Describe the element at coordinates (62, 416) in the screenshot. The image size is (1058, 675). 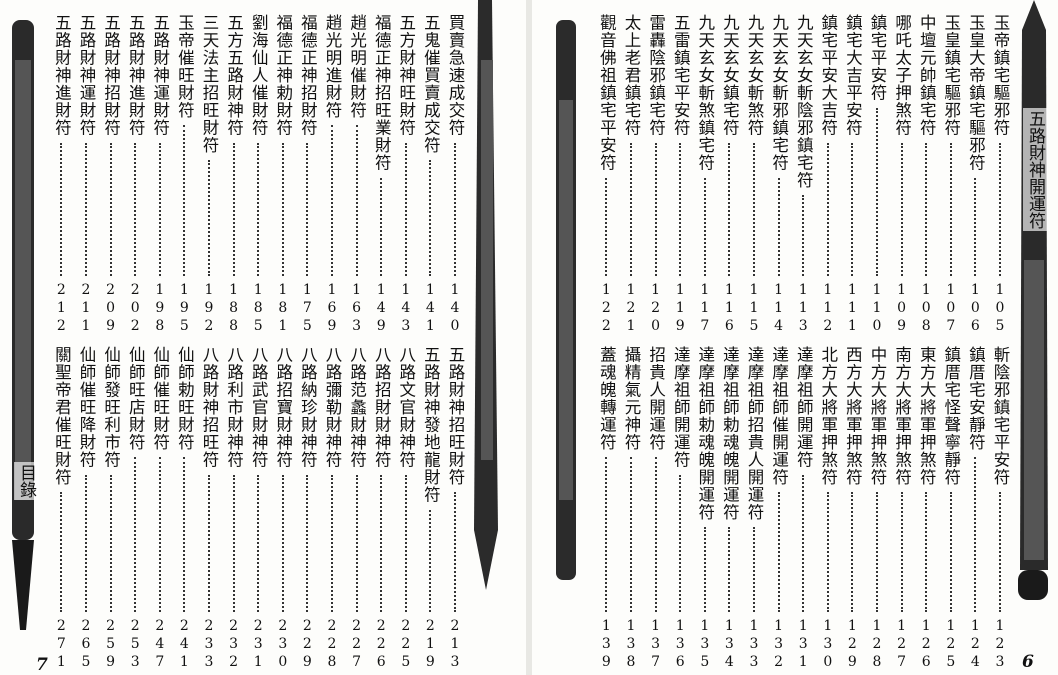
I see `entry-title: 關聖帝君催旺財符` at that location.